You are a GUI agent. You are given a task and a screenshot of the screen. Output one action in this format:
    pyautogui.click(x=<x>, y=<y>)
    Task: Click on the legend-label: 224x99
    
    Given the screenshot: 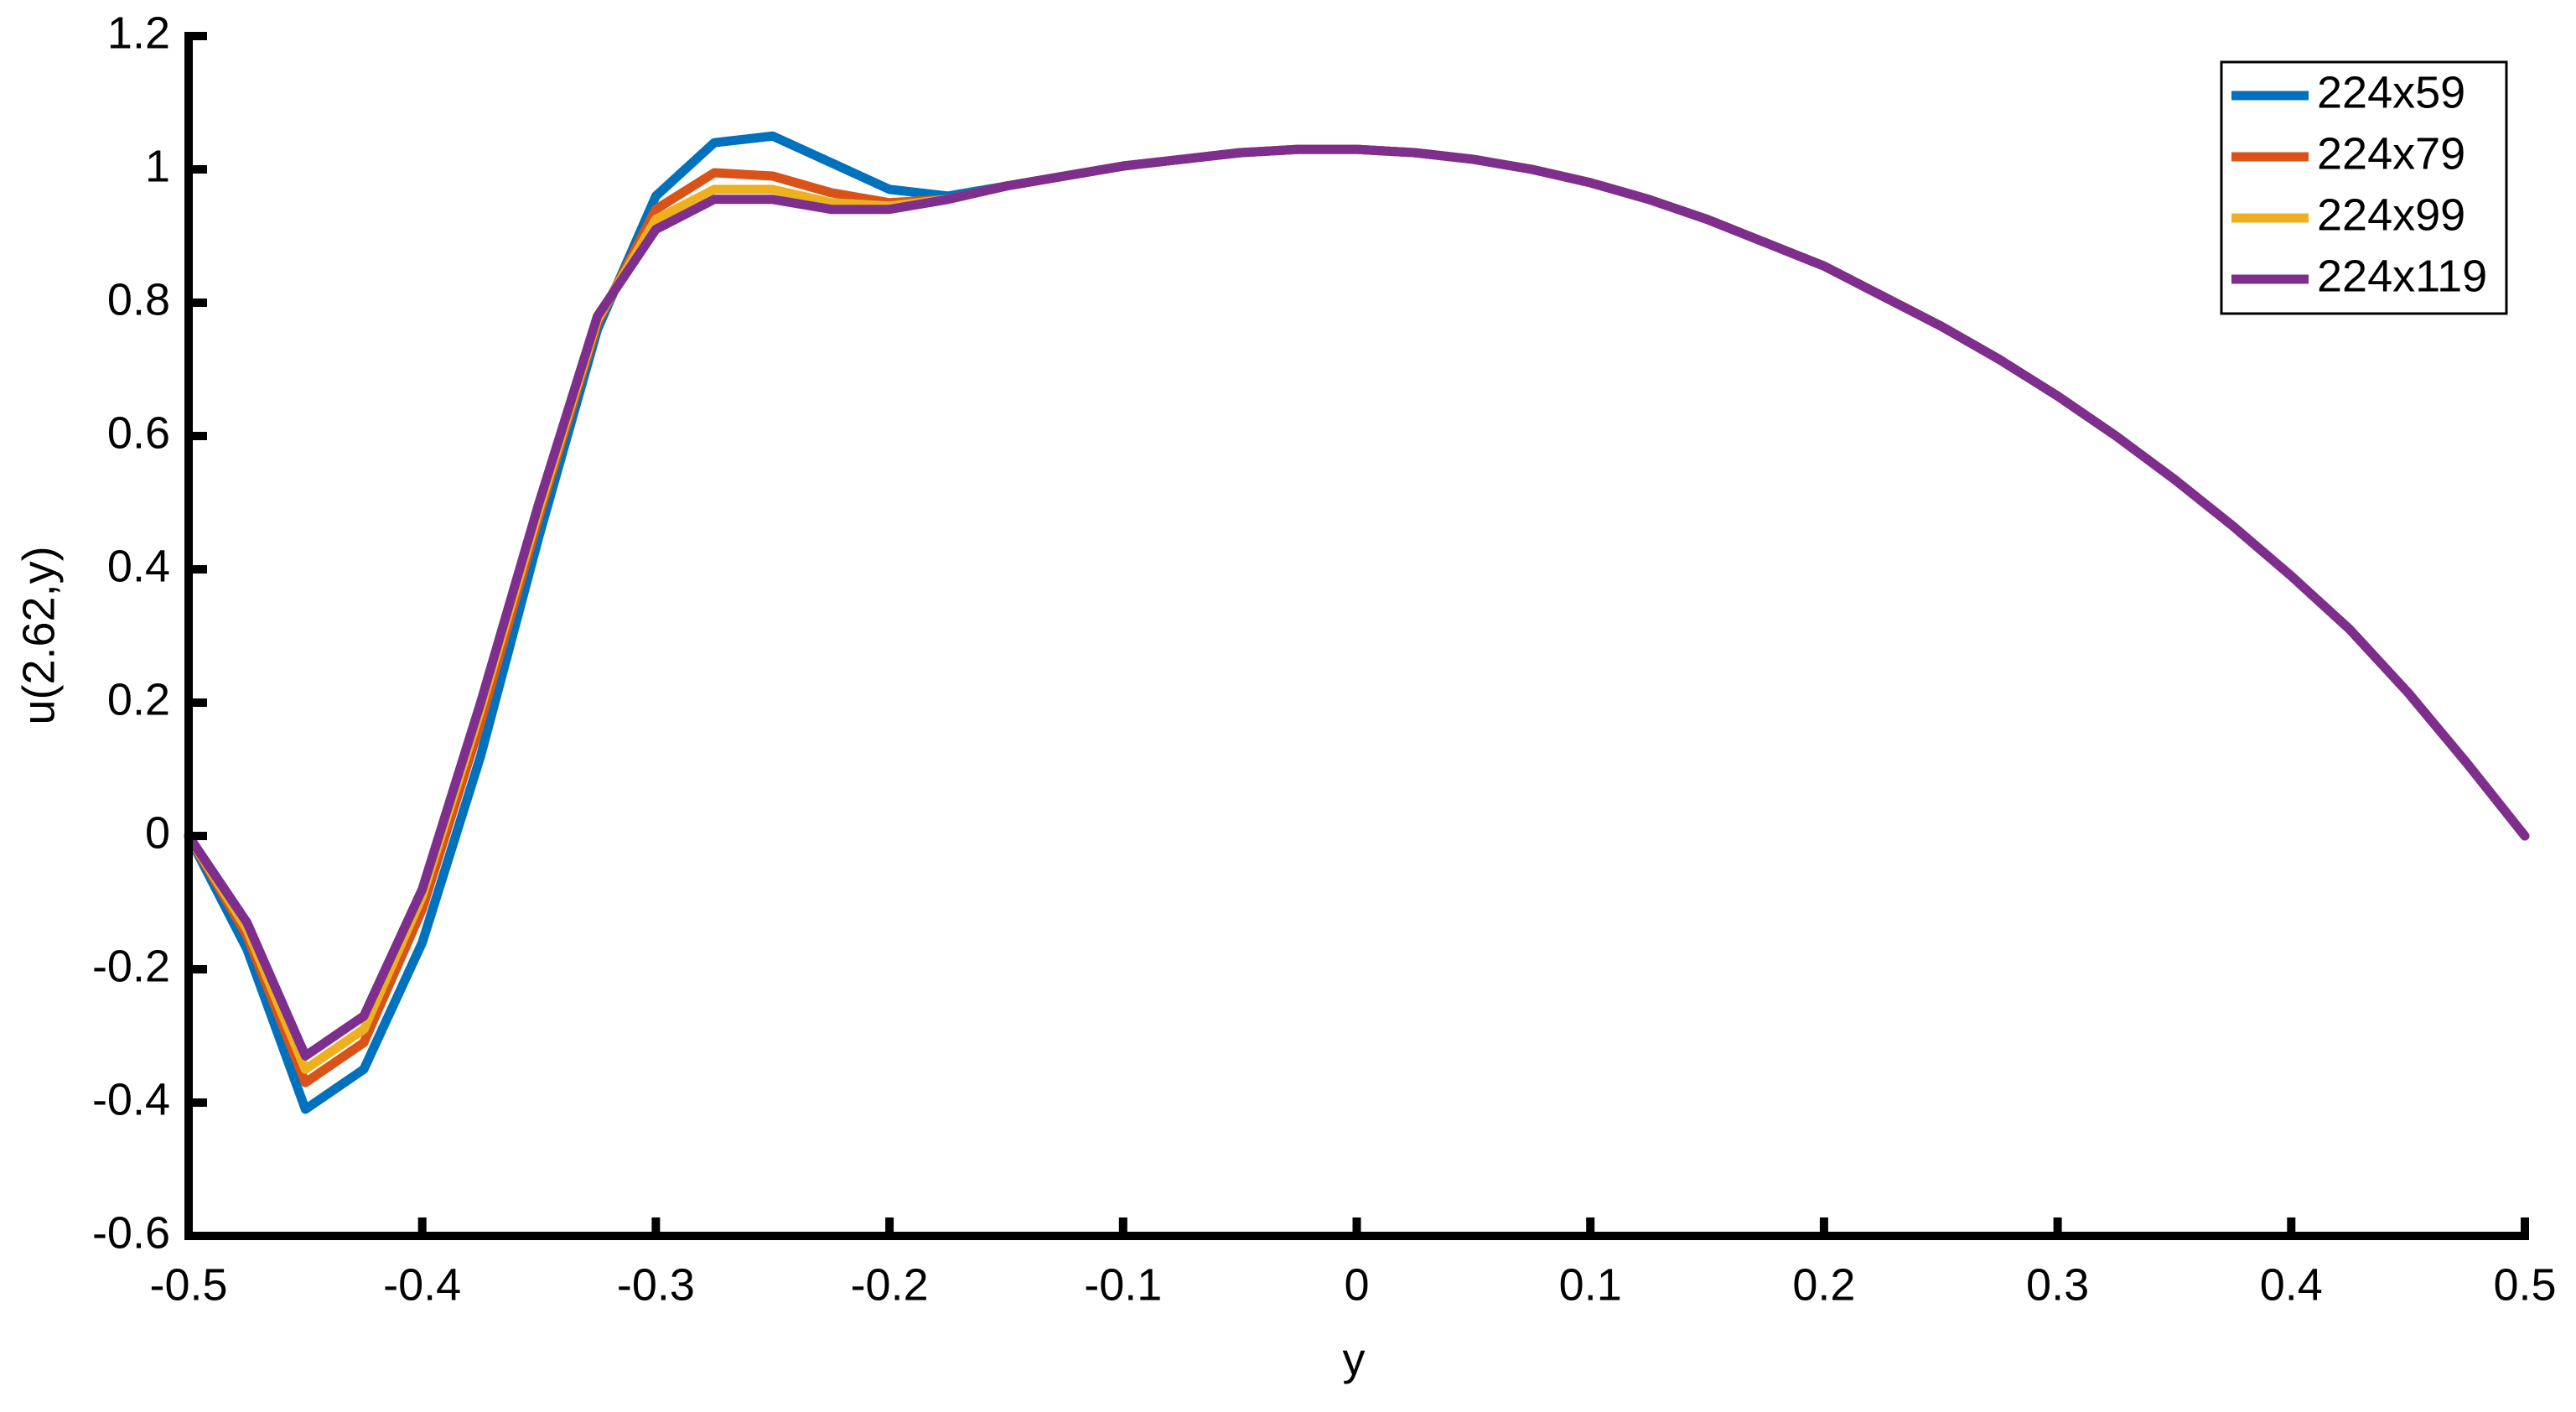 What is the action you would take?
    pyautogui.click(x=2391, y=215)
    